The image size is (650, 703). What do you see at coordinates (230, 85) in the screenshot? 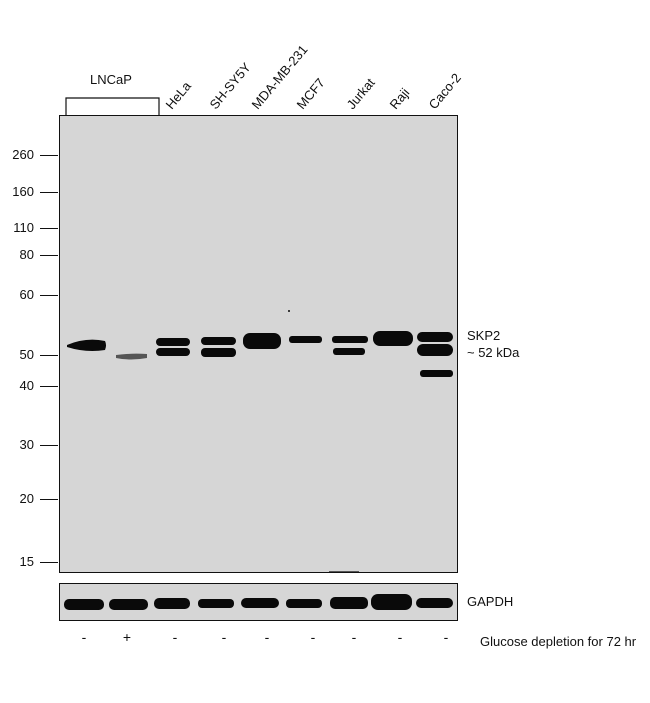
I see `lane-label-sh-sy5y: SH-SY5Y` at bounding box center [230, 85].